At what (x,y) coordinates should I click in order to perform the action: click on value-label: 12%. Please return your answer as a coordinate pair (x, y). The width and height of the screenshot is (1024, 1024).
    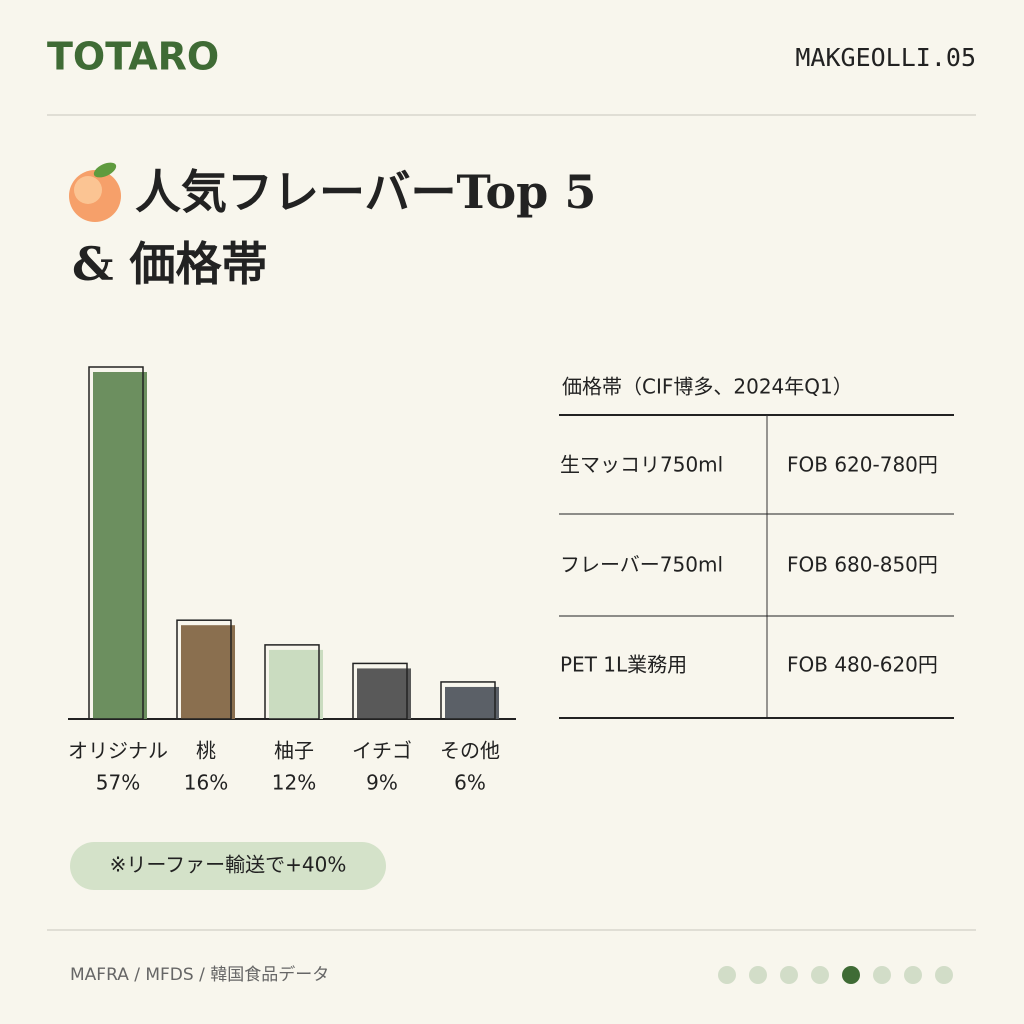
    Looking at the image, I should click on (294, 783).